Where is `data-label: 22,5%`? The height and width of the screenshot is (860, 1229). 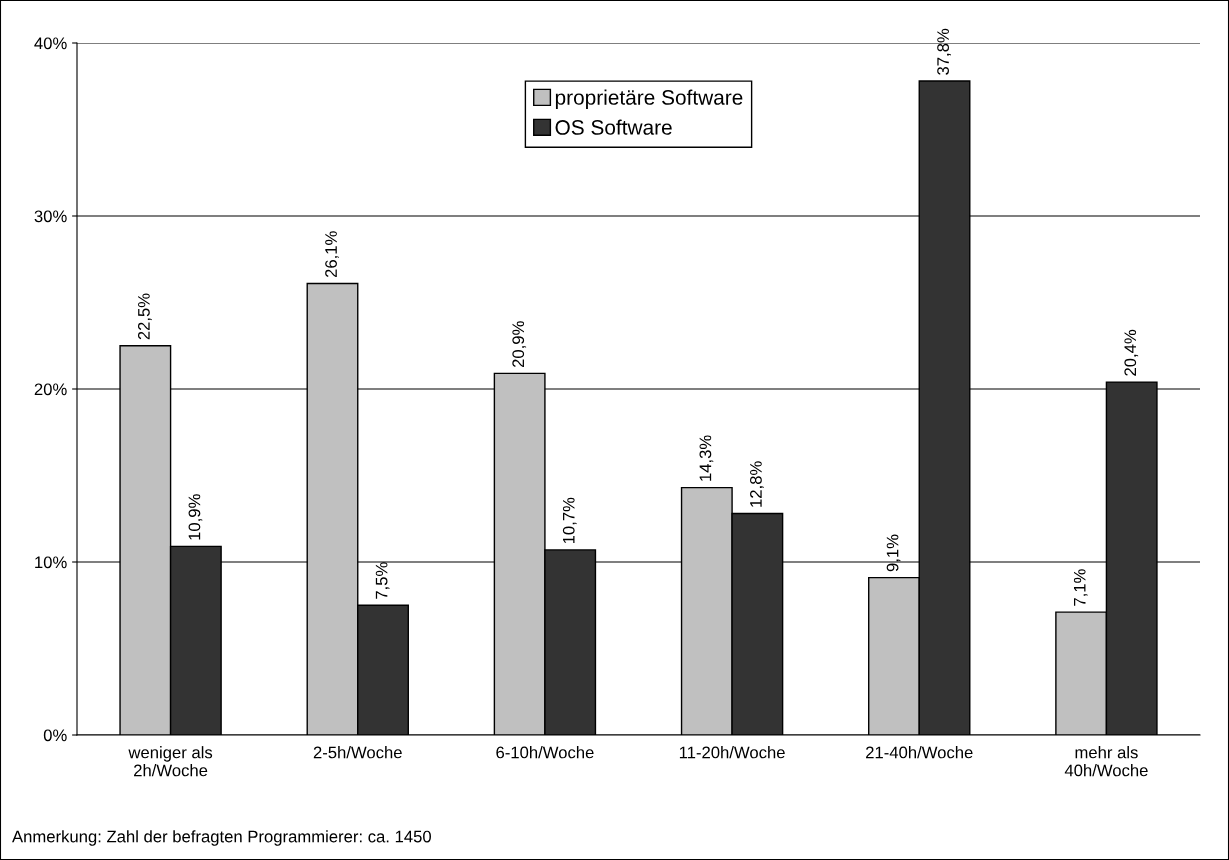 data-label: 22,5% is located at coordinates (144, 316).